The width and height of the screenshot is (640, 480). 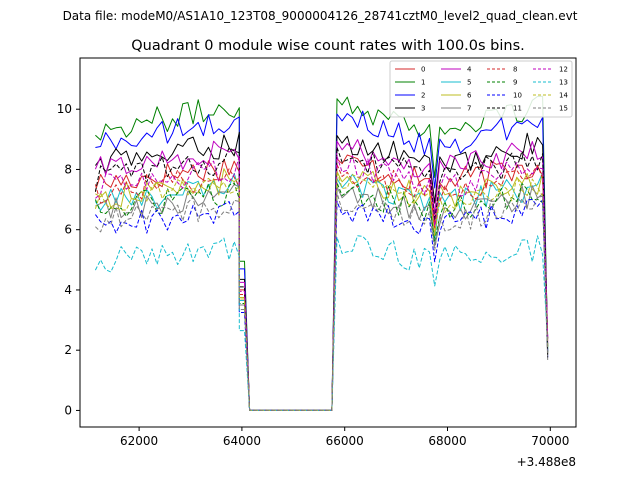 I want to click on legend-label: 4, so click(x=469, y=70).